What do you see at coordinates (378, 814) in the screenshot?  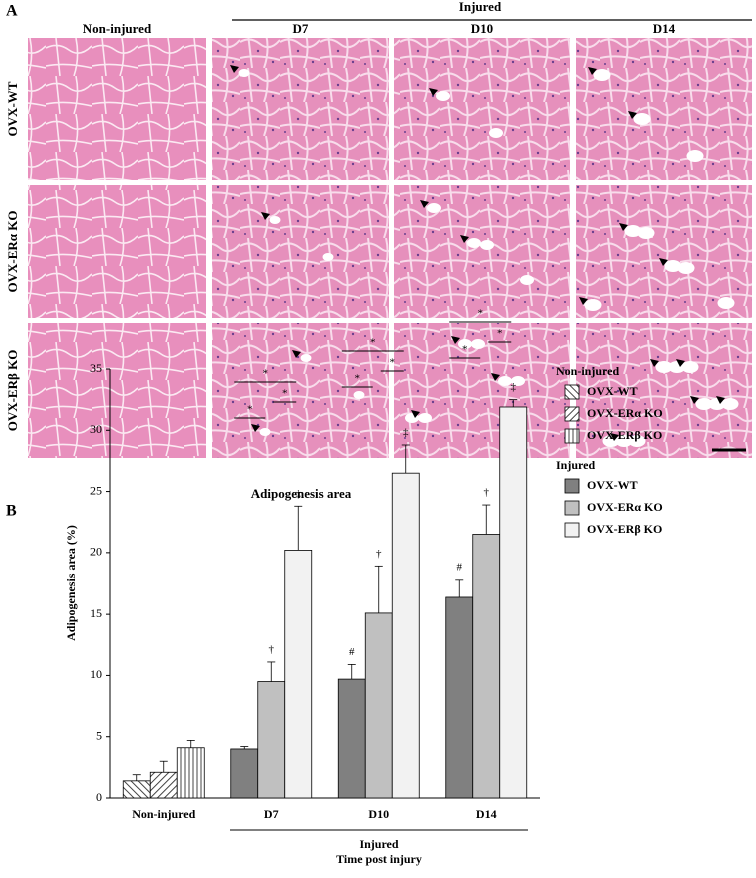 I see `x-tick-label: D10` at bounding box center [378, 814].